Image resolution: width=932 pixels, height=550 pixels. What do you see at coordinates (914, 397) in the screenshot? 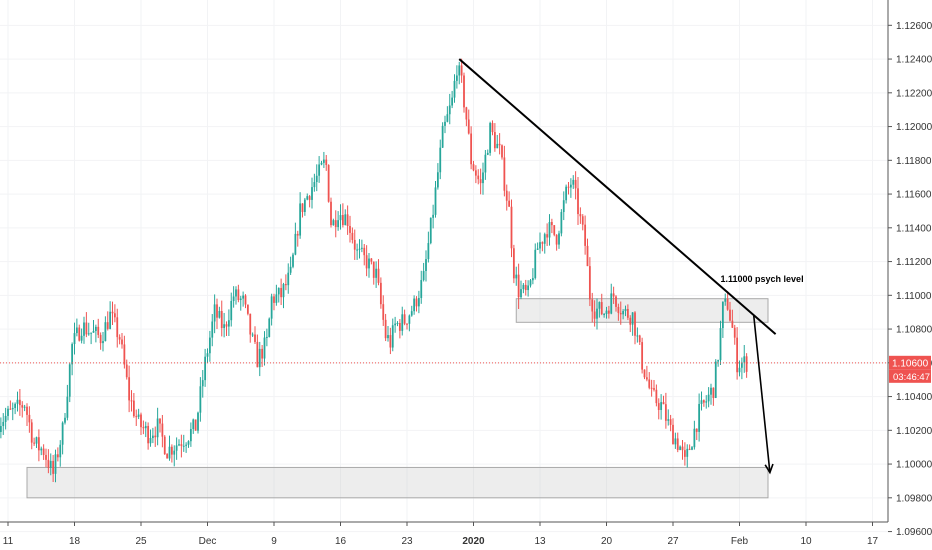
I see `y-tick-label: 1.10400` at bounding box center [914, 397].